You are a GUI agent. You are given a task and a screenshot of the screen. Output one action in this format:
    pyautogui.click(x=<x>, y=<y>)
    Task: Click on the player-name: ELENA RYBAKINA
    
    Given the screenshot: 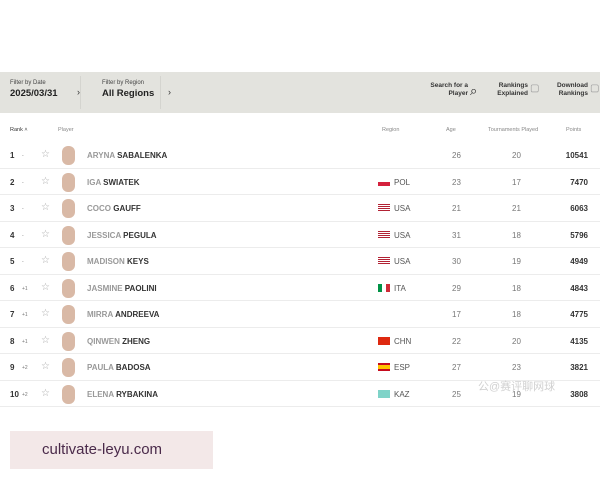 What is the action you would take?
    pyautogui.click(x=122, y=394)
    